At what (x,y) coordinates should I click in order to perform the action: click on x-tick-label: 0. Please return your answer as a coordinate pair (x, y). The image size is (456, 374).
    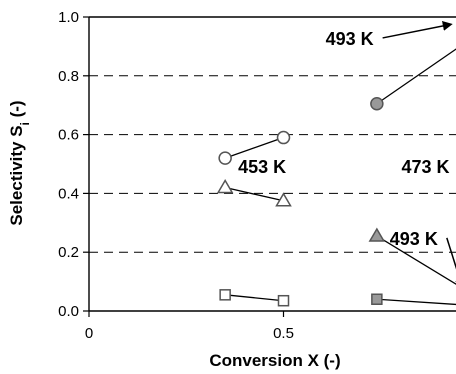
    Looking at the image, I should click on (89, 333).